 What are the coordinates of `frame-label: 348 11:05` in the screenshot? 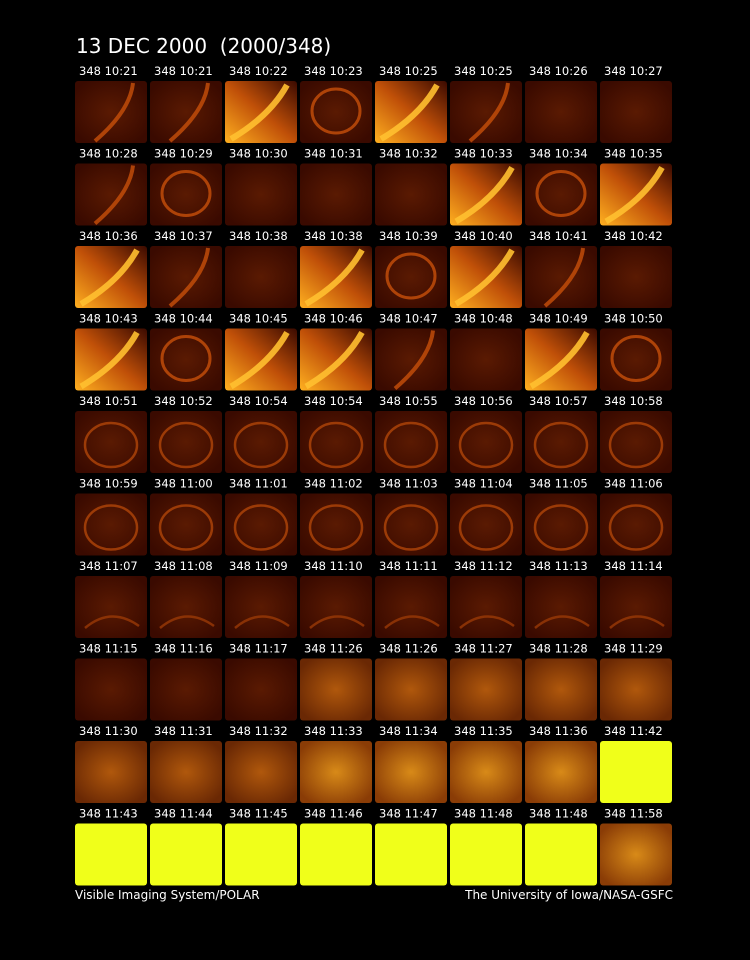 It's located at (558, 484).